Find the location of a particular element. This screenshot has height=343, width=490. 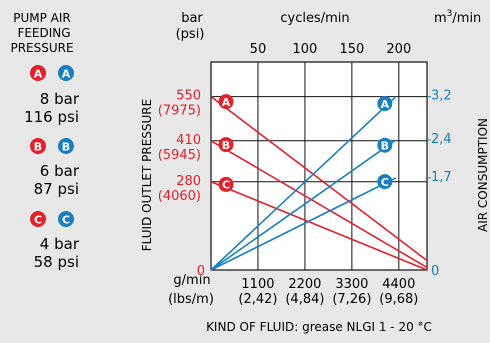

left-origin-label: 0 is located at coordinates (201, 271).